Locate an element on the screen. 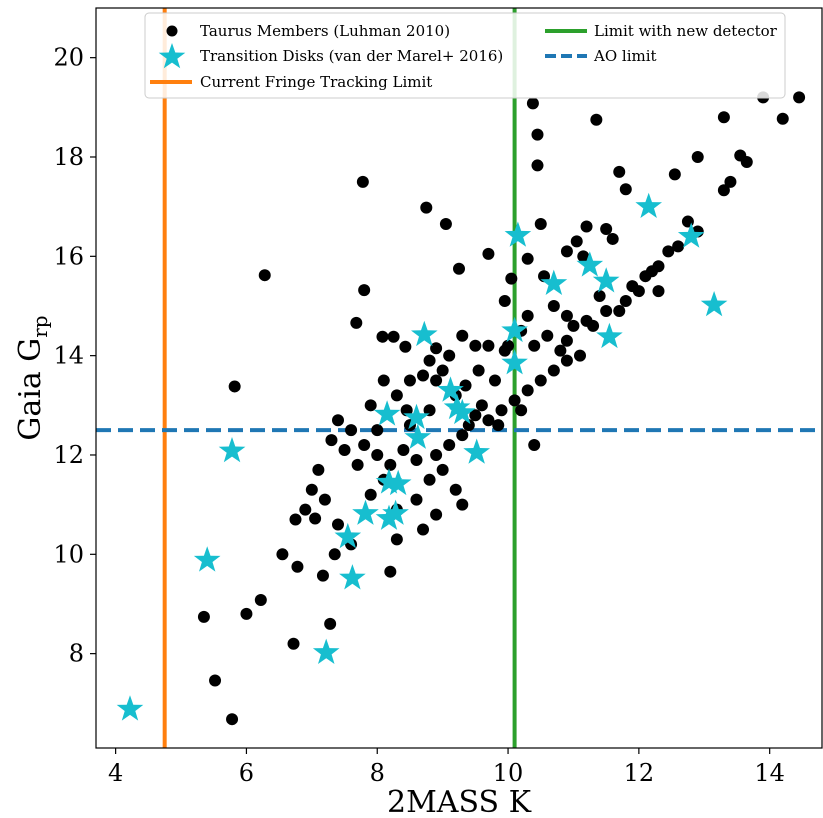 The width and height of the screenshot is (823, 818). y-tick-label: 18 is located at coordinates (68, 157).